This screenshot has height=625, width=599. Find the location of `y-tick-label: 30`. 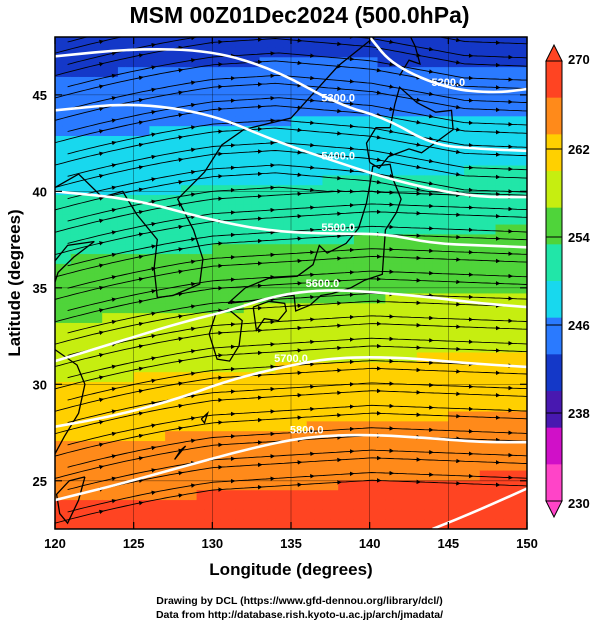

y-tick-label: 30 is located at coordinates (40, 384).